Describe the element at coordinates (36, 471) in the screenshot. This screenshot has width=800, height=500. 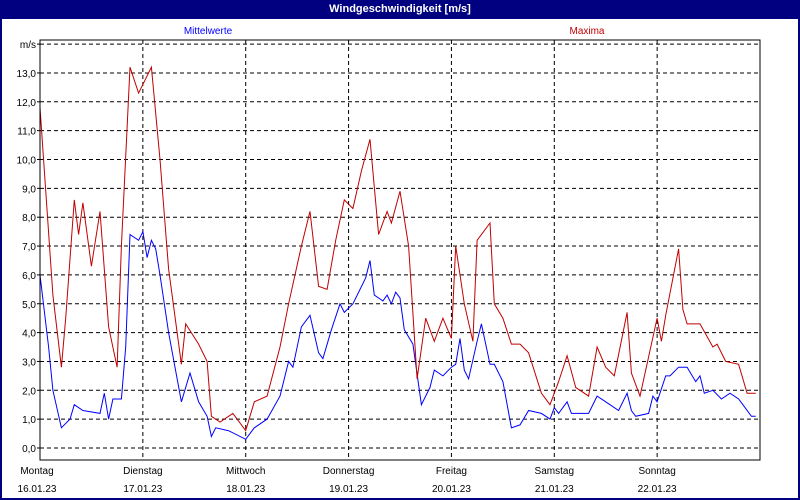
I see `x-tick-day: Montag` at that location.